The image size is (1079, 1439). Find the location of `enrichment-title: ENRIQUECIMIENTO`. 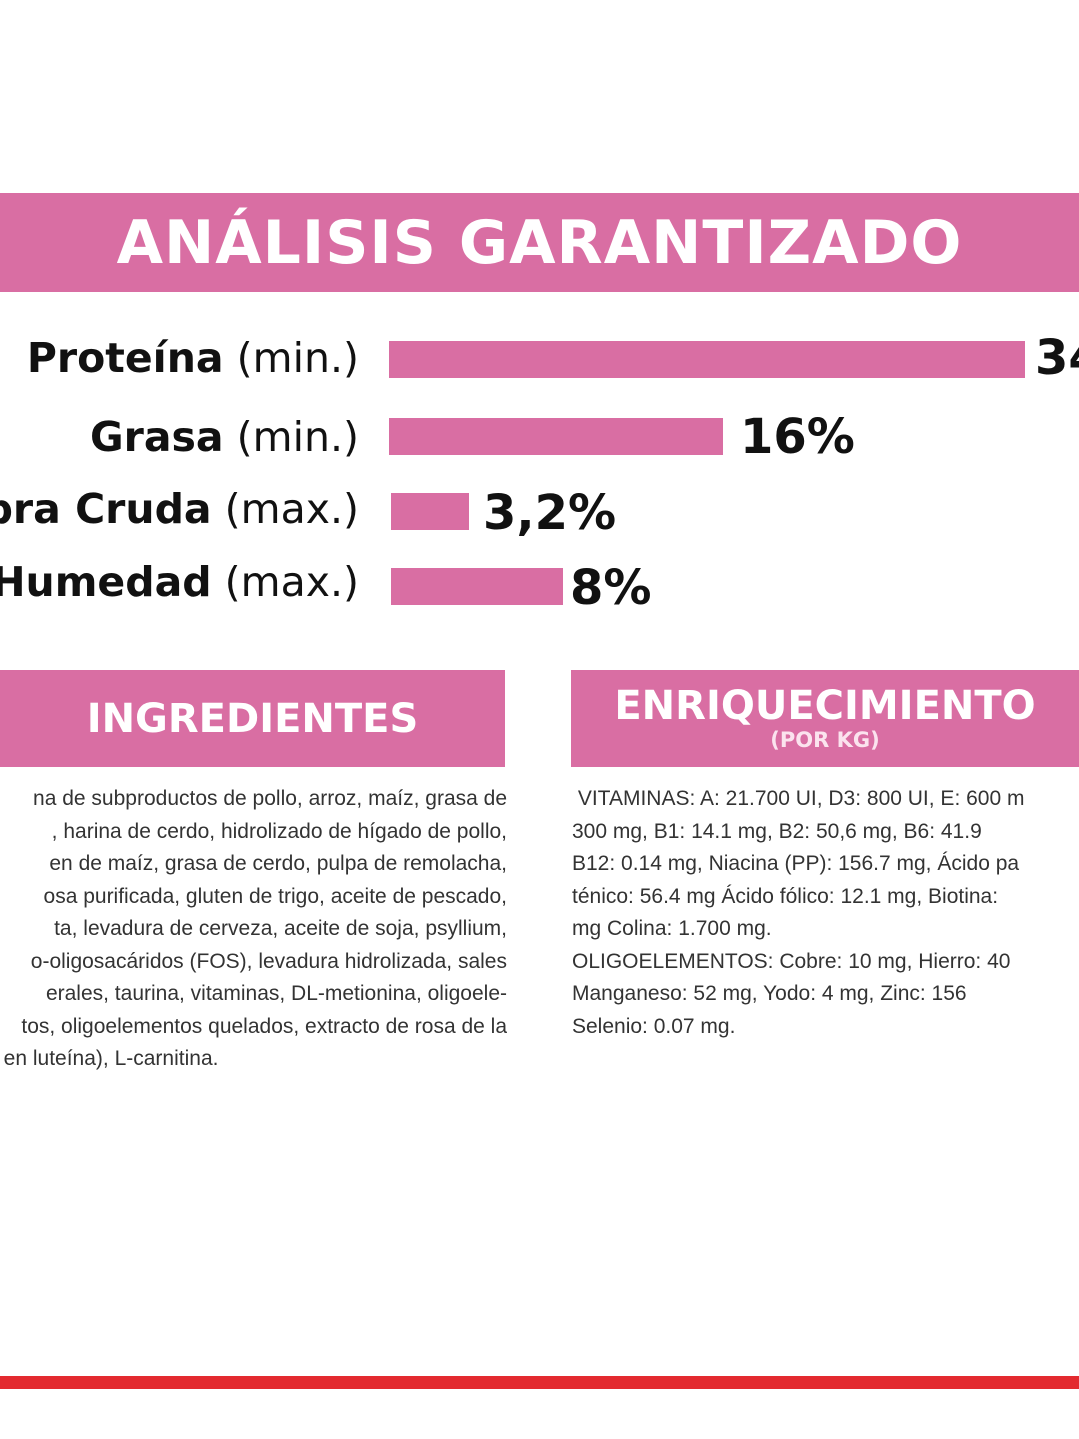

enrichment-title: ENRIQUECIMIENTO is located at coordinates (825, 705).